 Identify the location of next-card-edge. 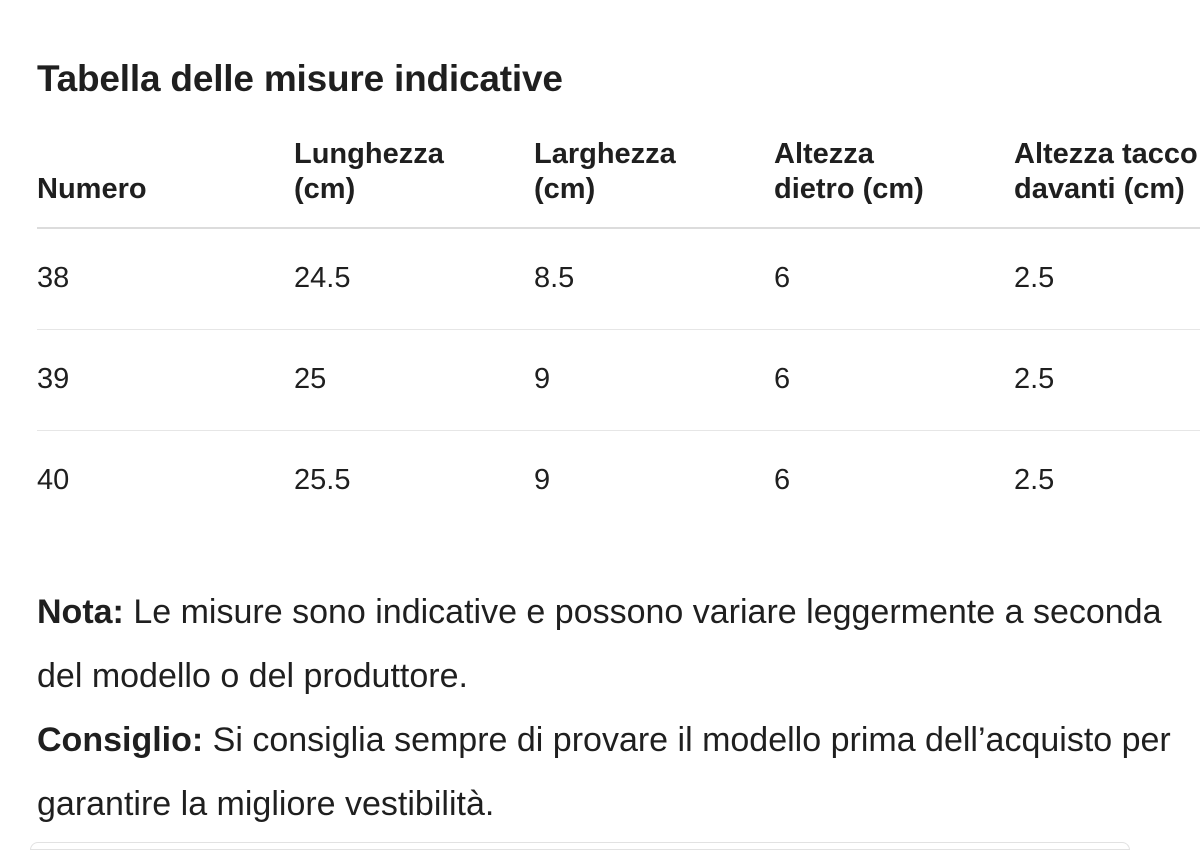
(580, 846).